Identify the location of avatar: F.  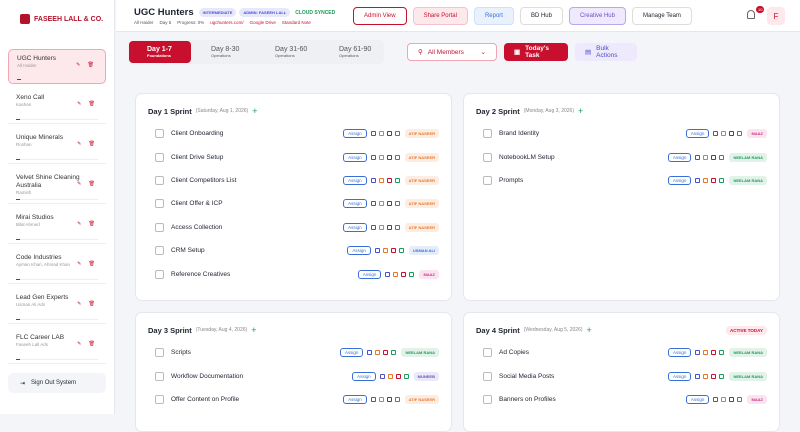
(776, 16).